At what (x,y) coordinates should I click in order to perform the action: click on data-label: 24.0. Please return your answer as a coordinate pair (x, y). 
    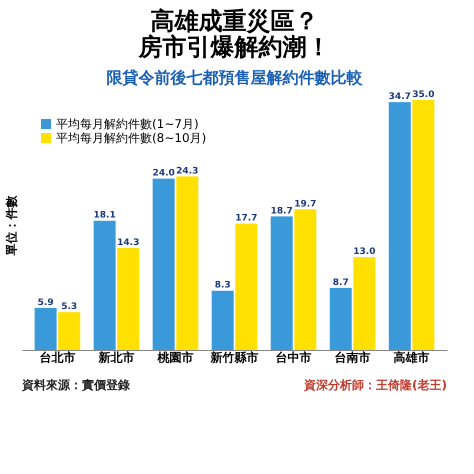
    Looking at the image, I should click on (163, 173).